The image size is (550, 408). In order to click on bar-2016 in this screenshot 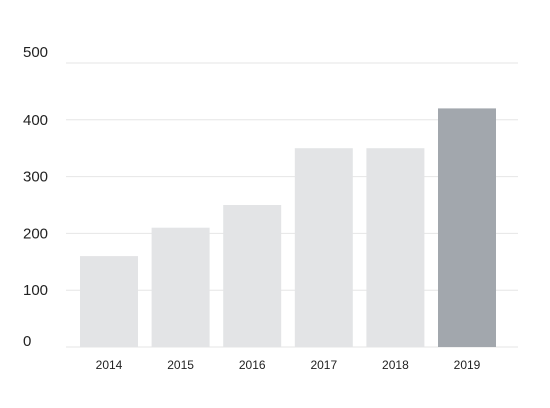, I will do `click(252, 276)`.